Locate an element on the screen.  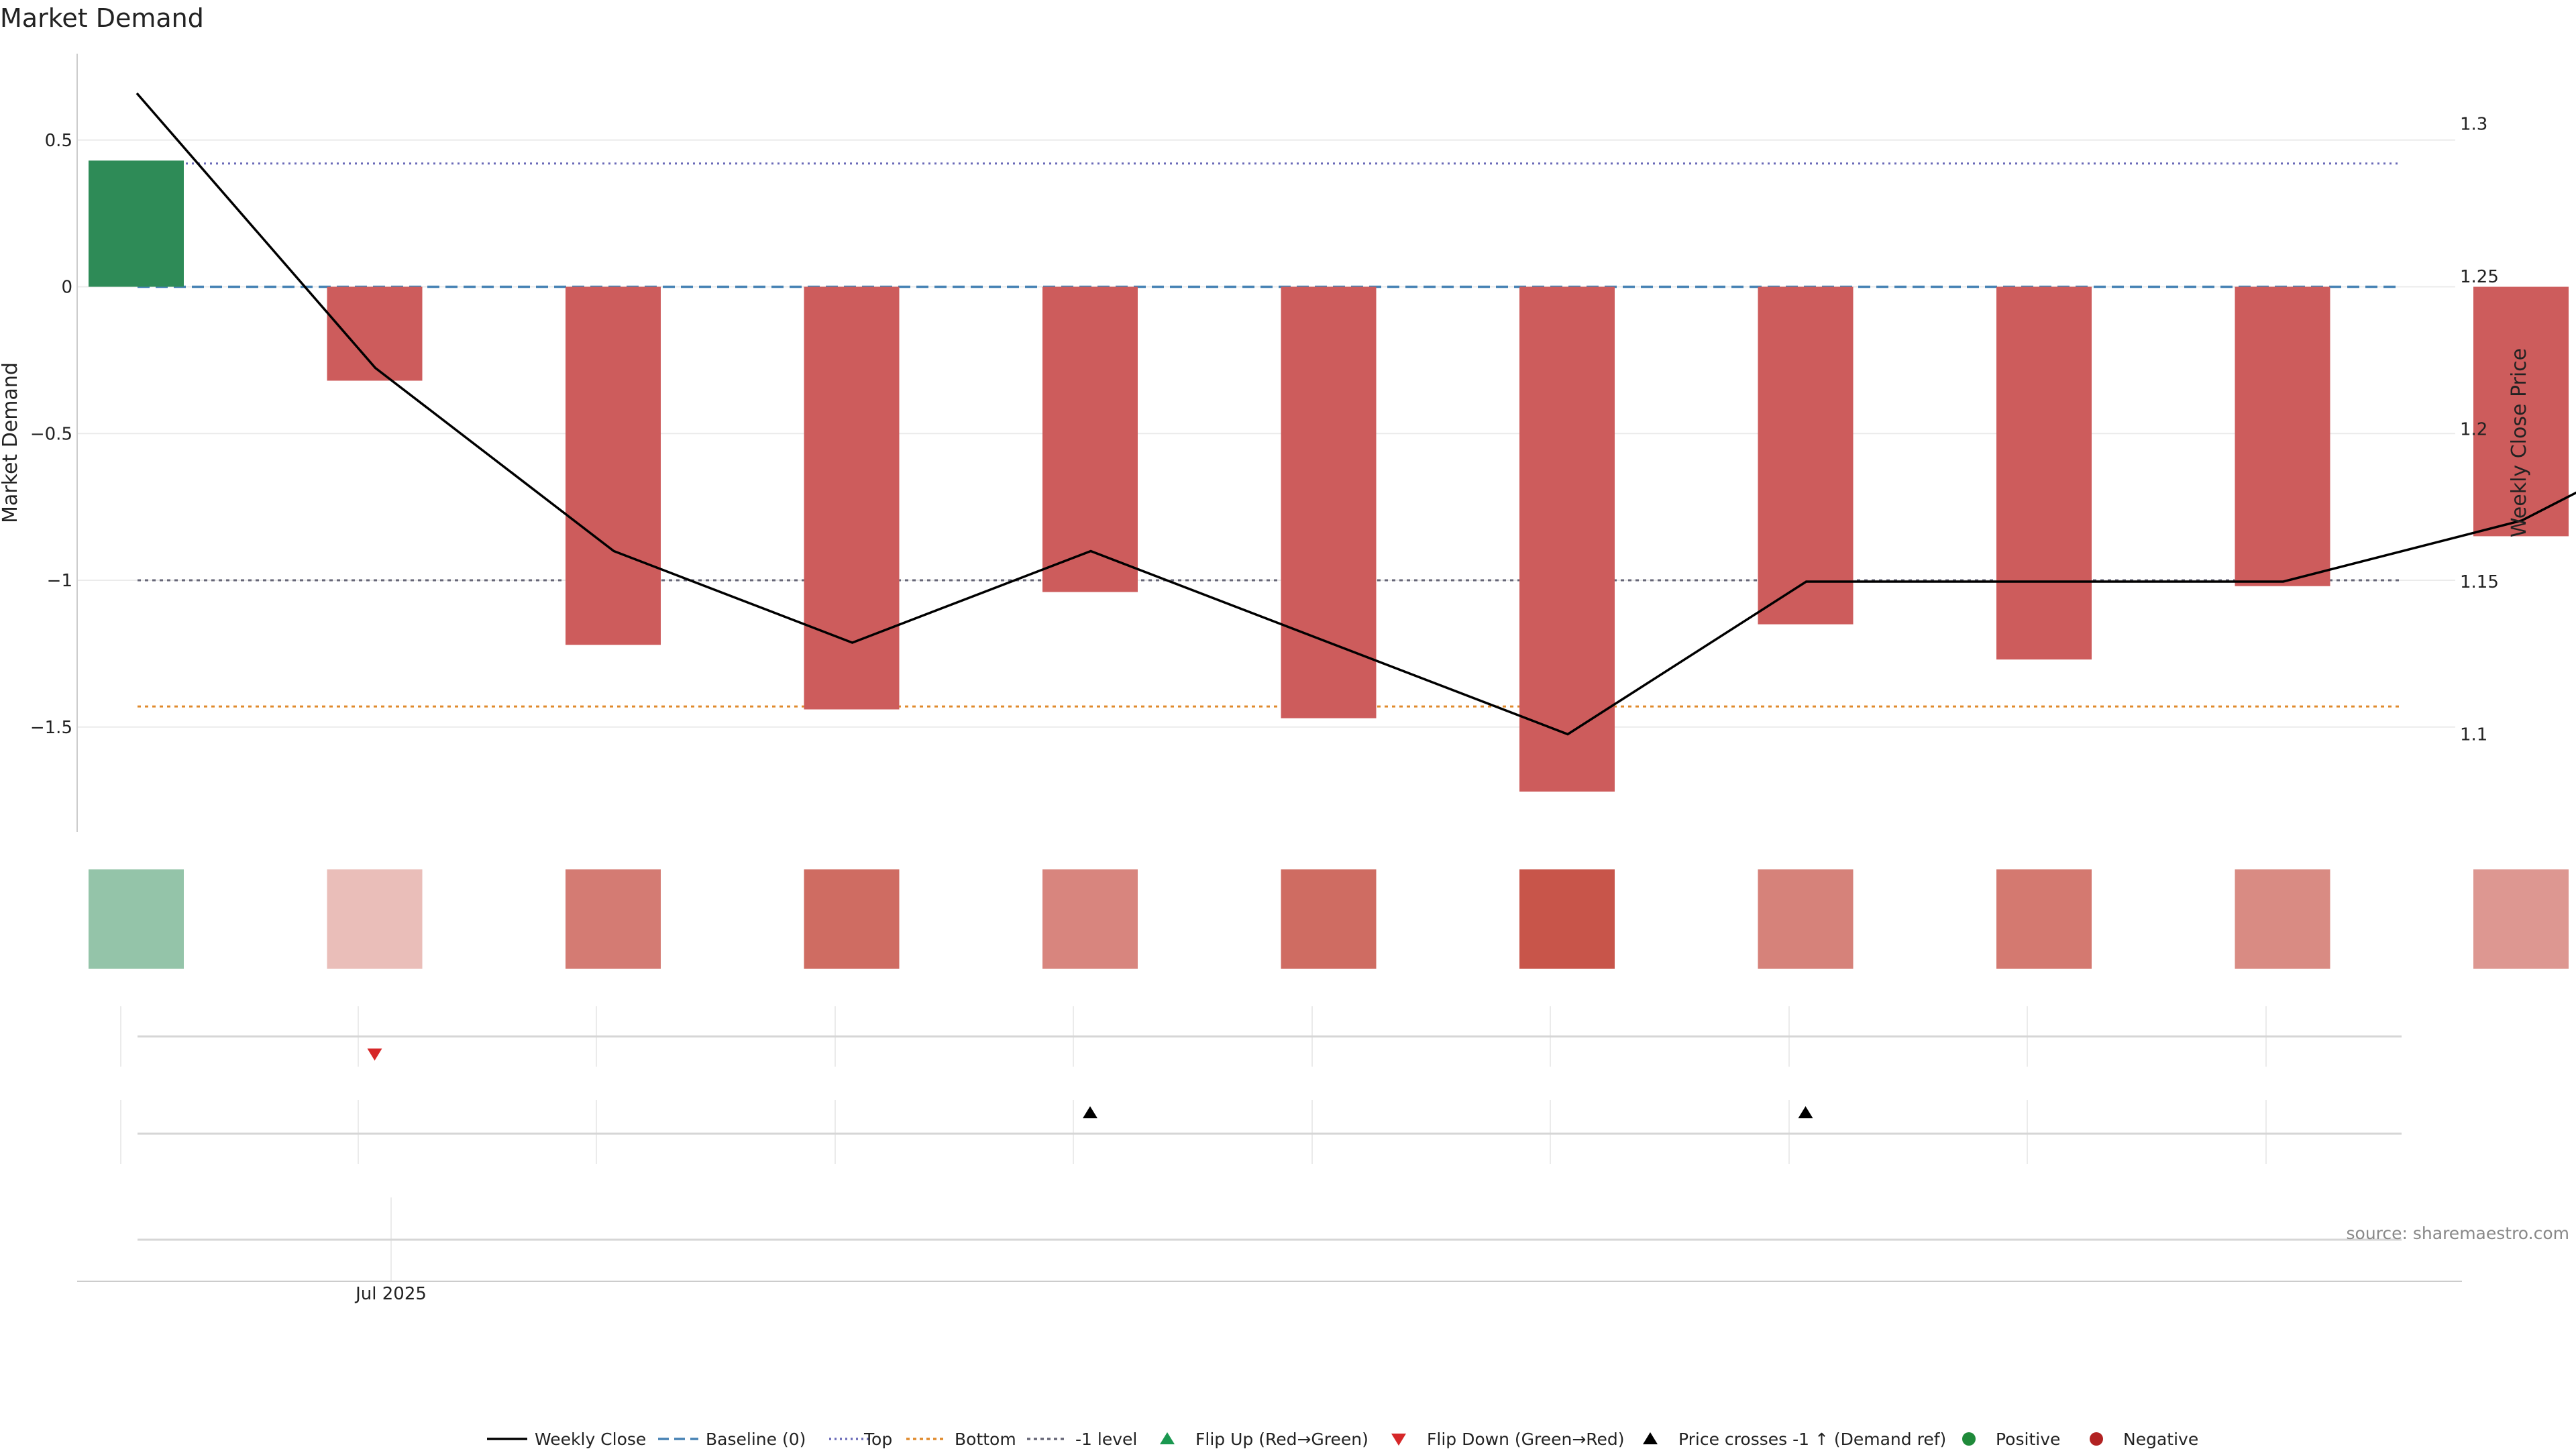
flip-markers-panel is located at coordinates (1261, 1036).